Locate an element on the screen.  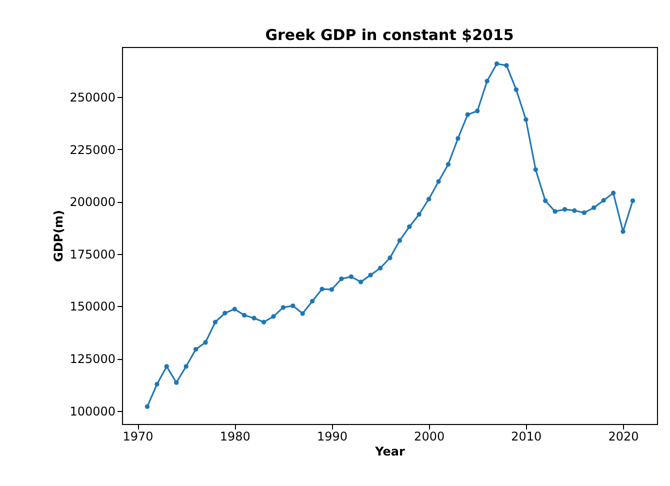
y-tick-label: 125000 is located at coordinates (93, 359).